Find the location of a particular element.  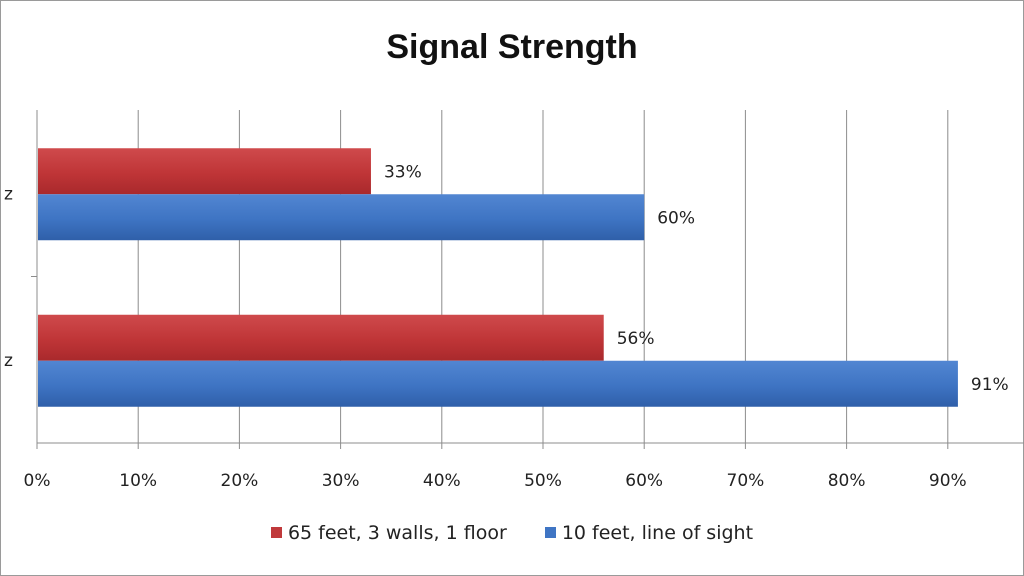

data-label: 91% is located at coordinates (990, 385).